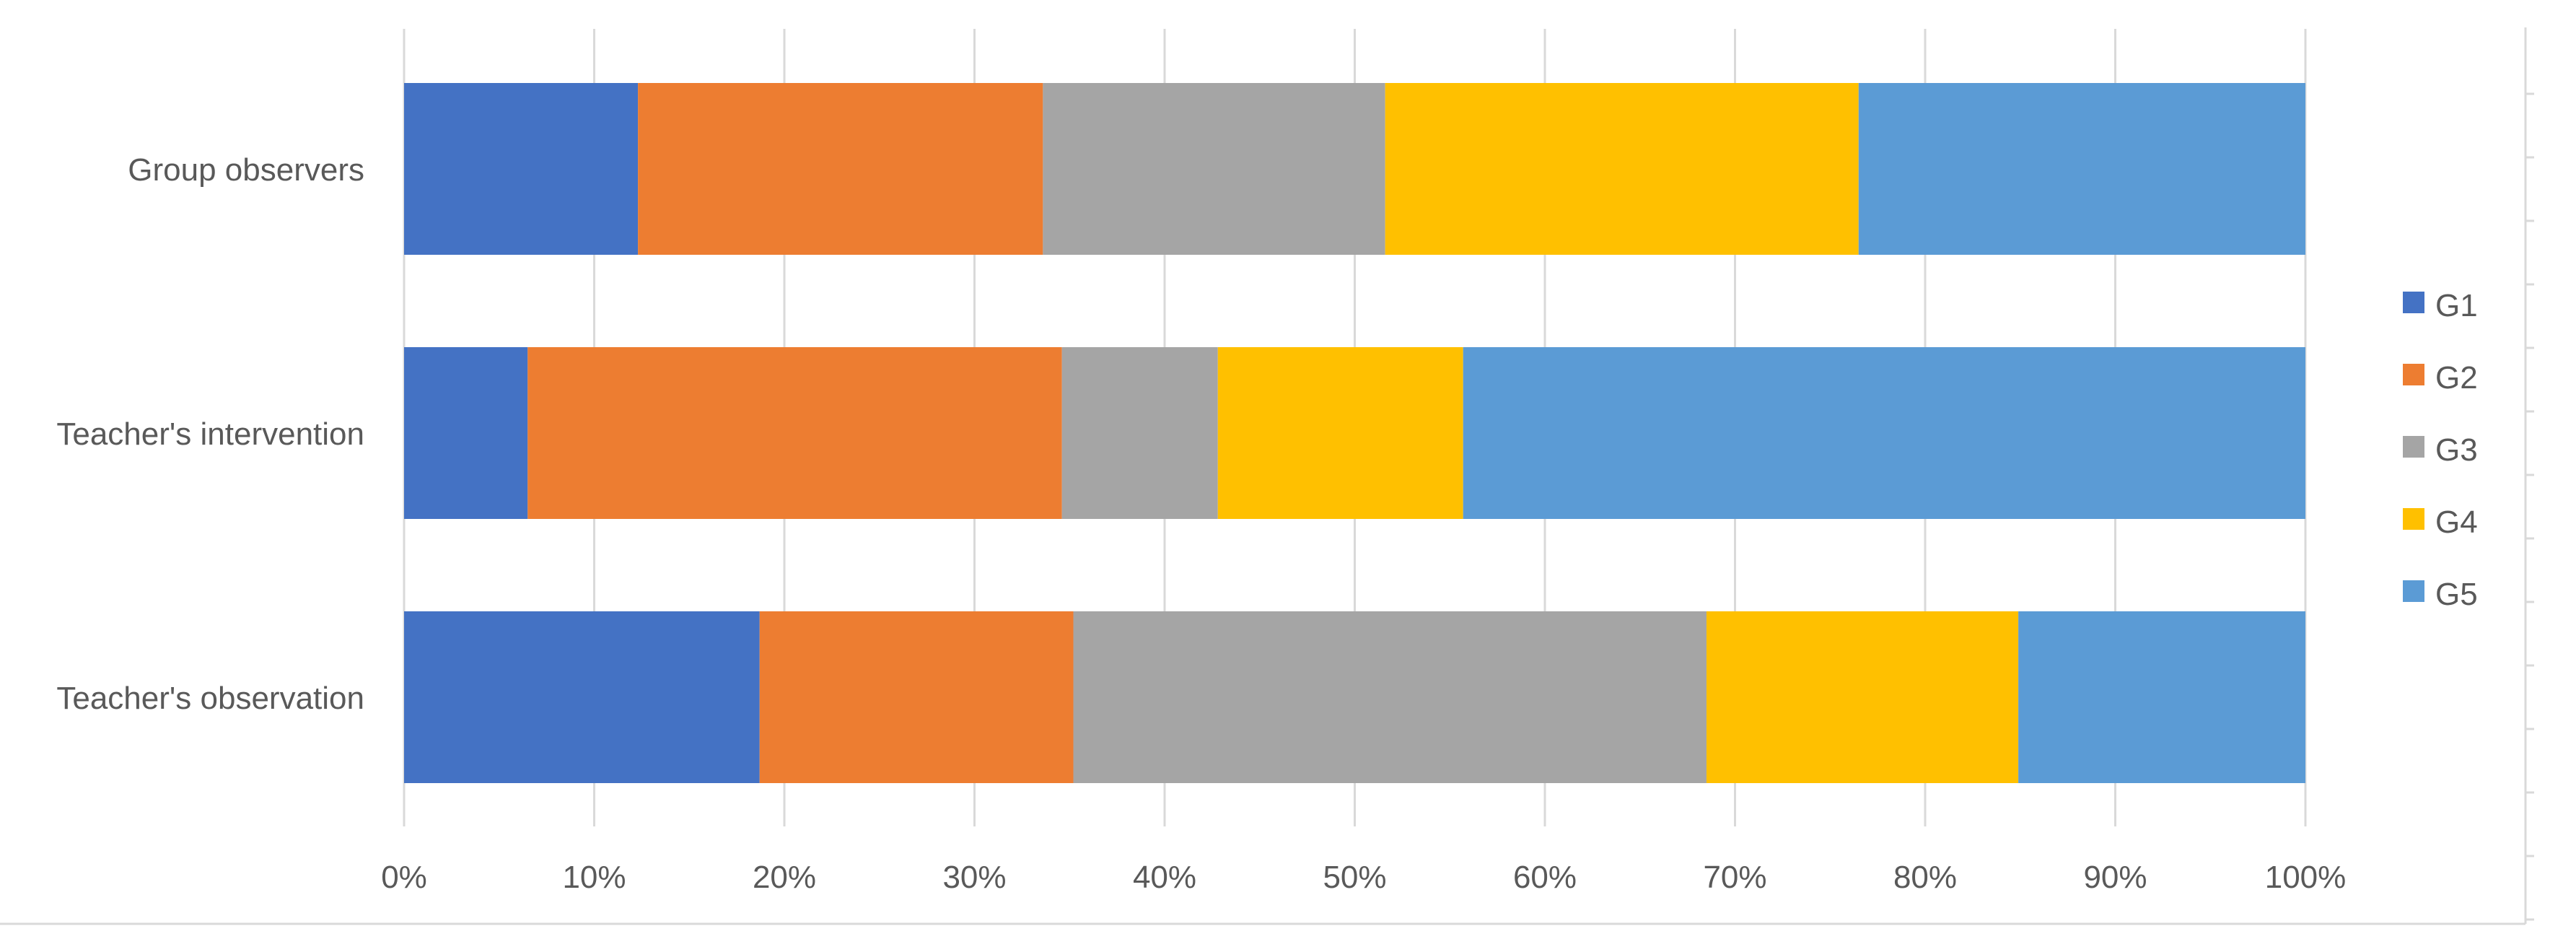 The width and height of the screenshot is (2576, 952). I want to click on legend-swatch-g1, so click(2413, 302).